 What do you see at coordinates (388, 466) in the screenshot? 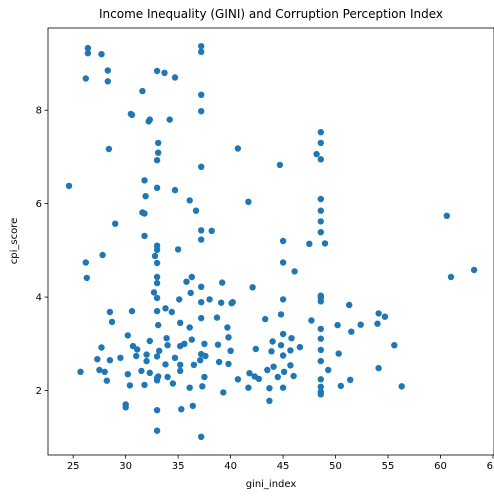
I see `x-tick-label: 55` at bounding box center [388, 466].